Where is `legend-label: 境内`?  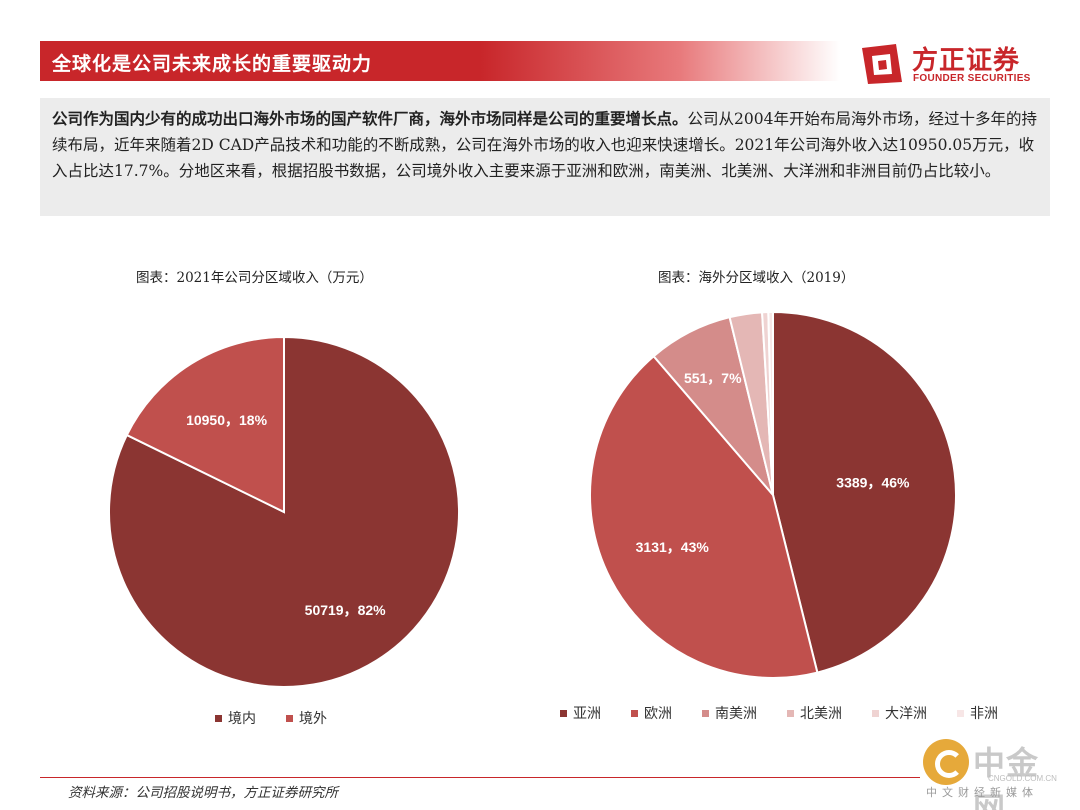
legend-label: 境内 is located at coordinates (242, 719).